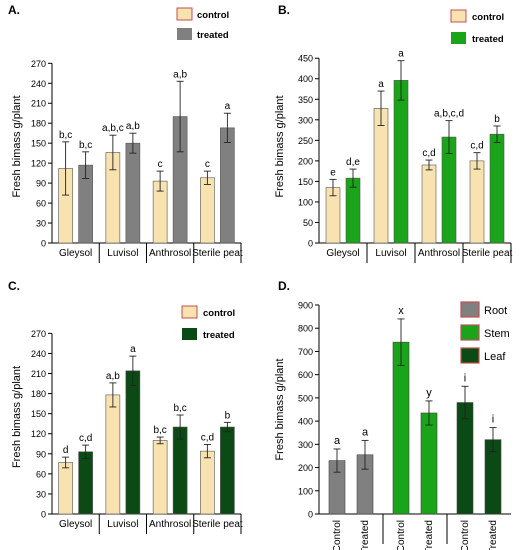 This screenshot has height=550, width=525. I want to click on y-tick-label: 250, so click(305, 141).